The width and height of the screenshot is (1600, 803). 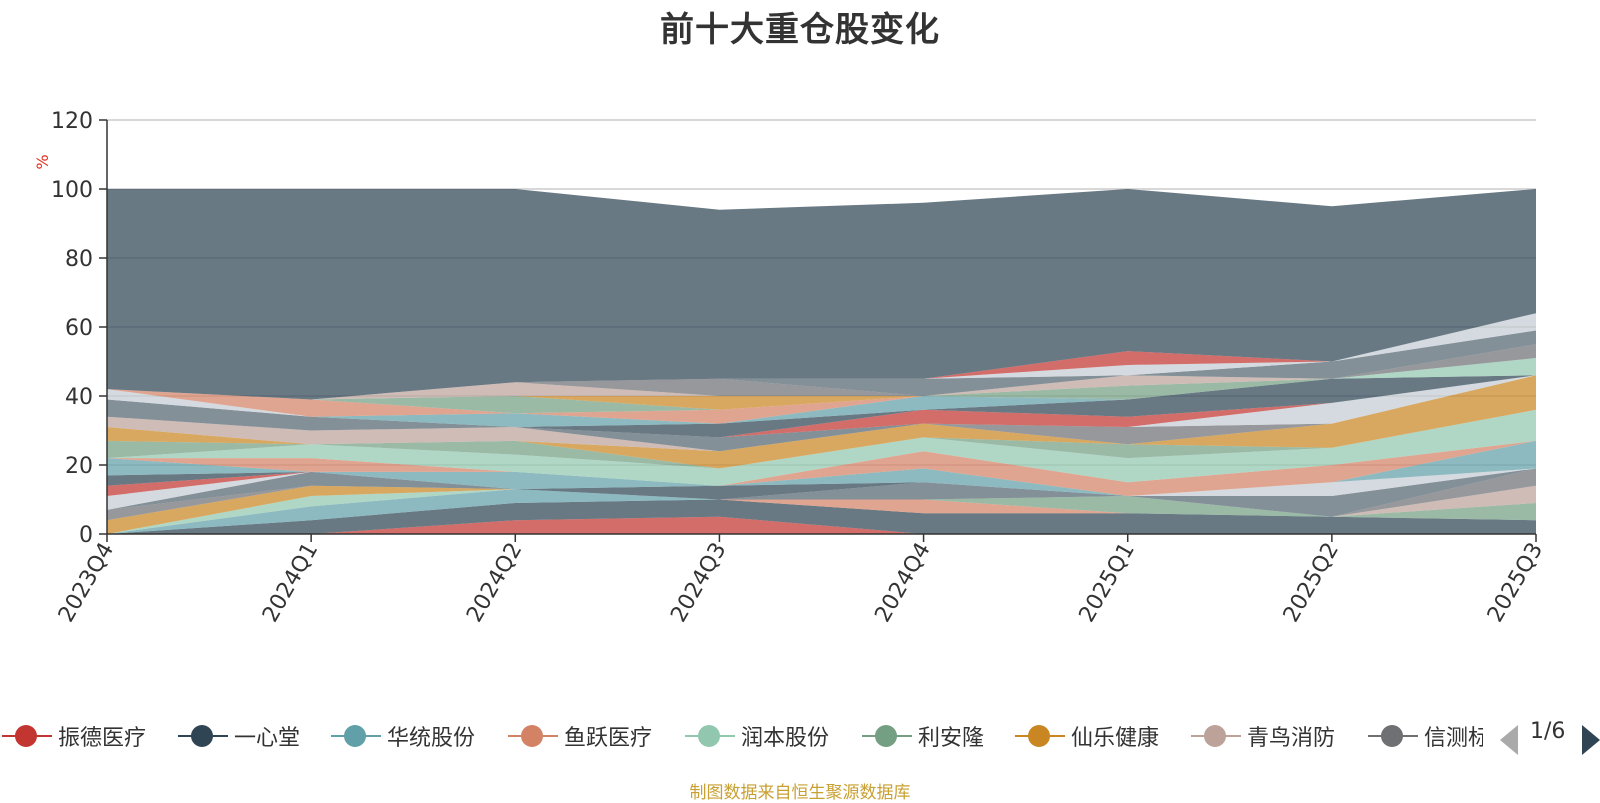 What do you see at coordinates (42, 161) in the screenshot?
I see `y-axis-label: %` at bounding box center [42, 161].